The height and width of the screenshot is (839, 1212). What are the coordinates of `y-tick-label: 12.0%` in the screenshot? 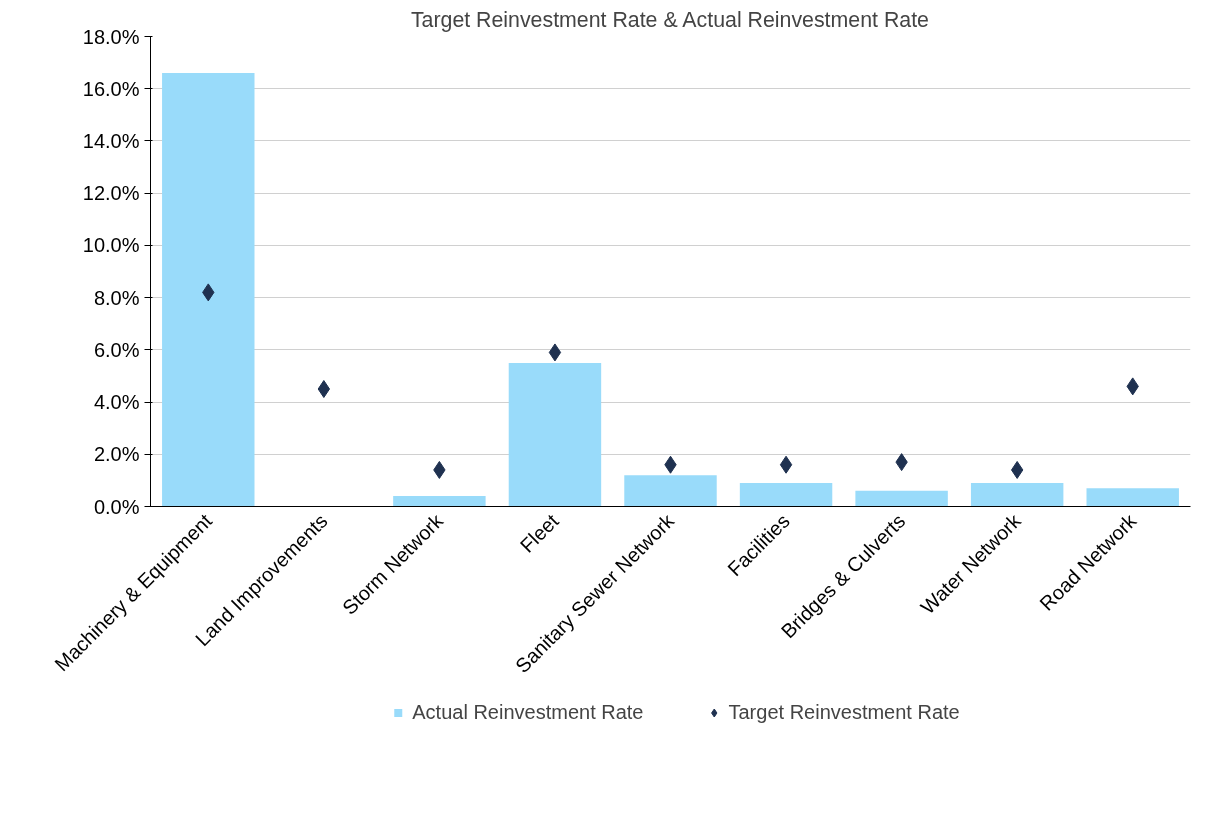 It's located at (111, 193).